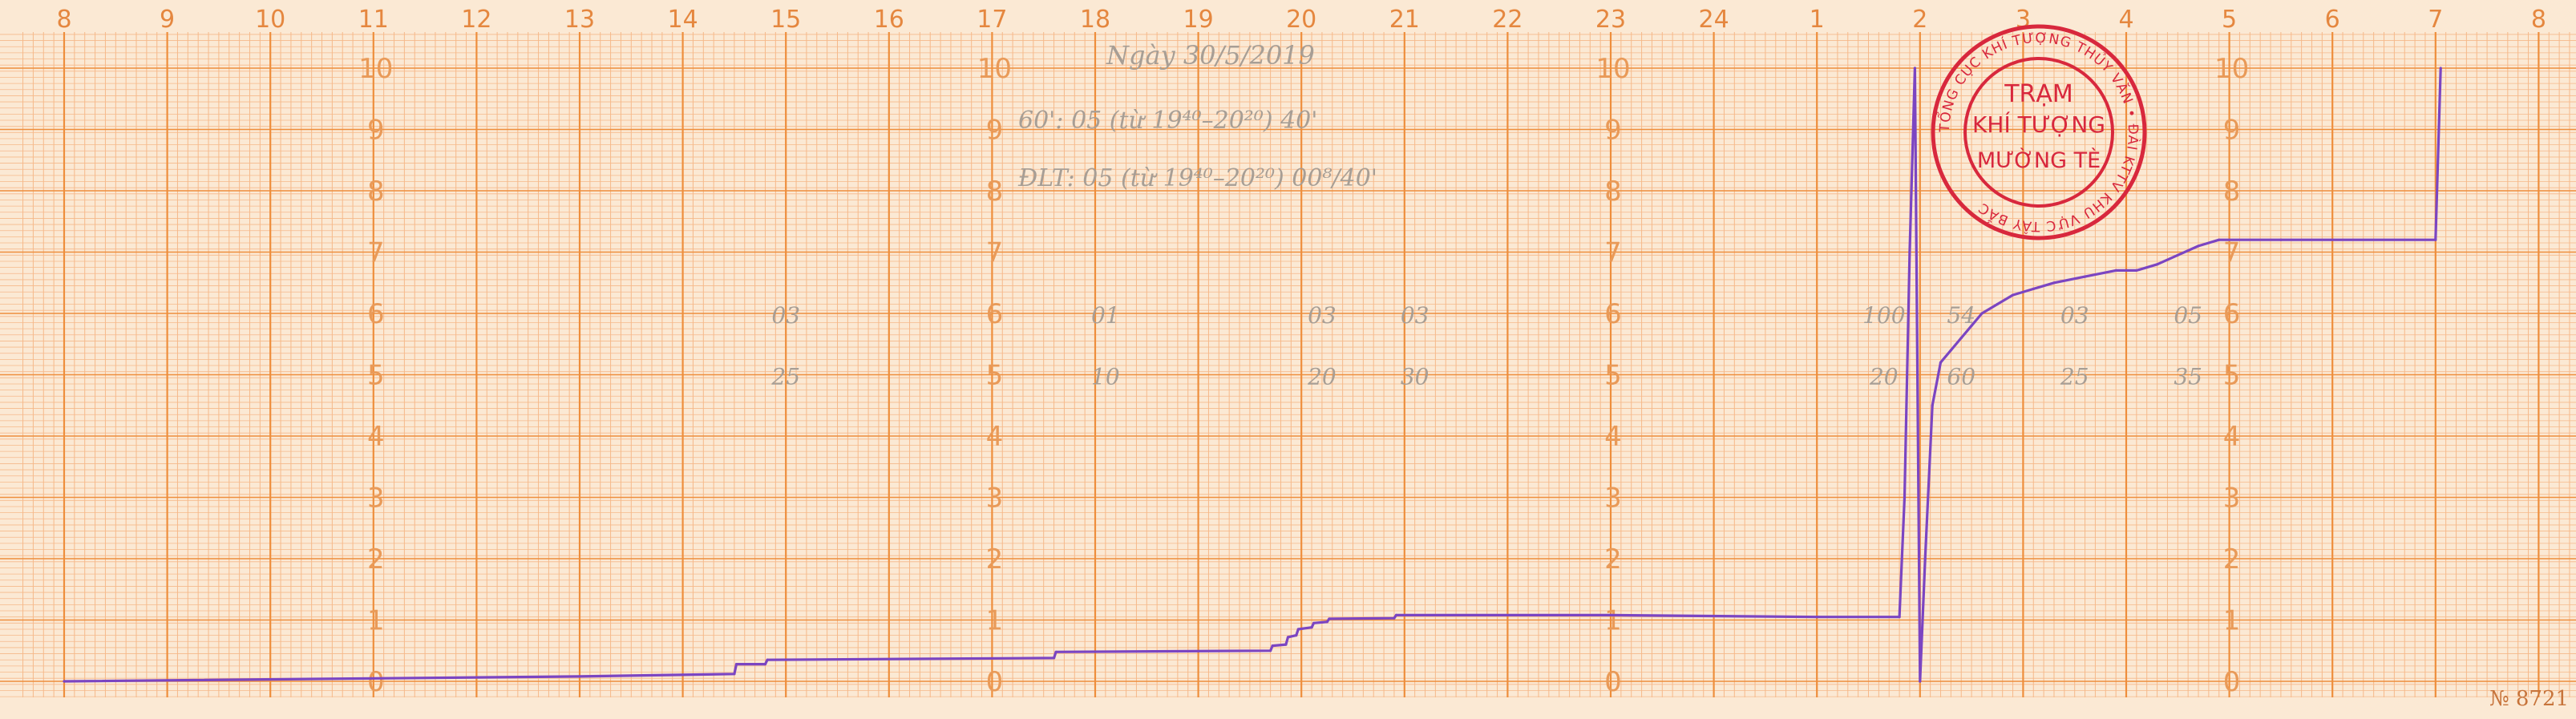  What do you see at coordinates (683, 20) in the screenshot?
I see `hour-tick-label: 14` at bounding box center [683, 20].